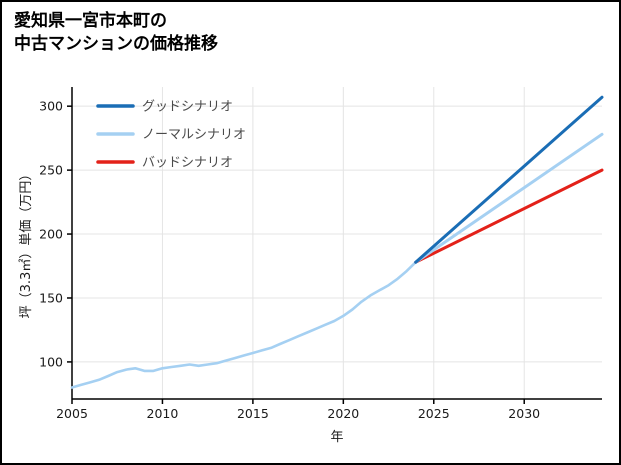  I want to click on chart-title: 愛知県一宮市本町の 中古マンションの価格推移, so click(116, 33).